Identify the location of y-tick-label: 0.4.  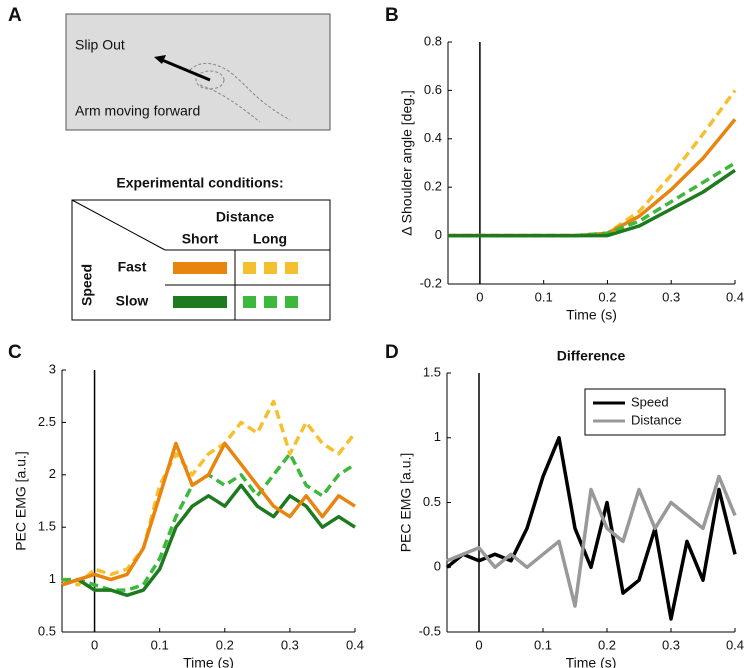
(433, 137).